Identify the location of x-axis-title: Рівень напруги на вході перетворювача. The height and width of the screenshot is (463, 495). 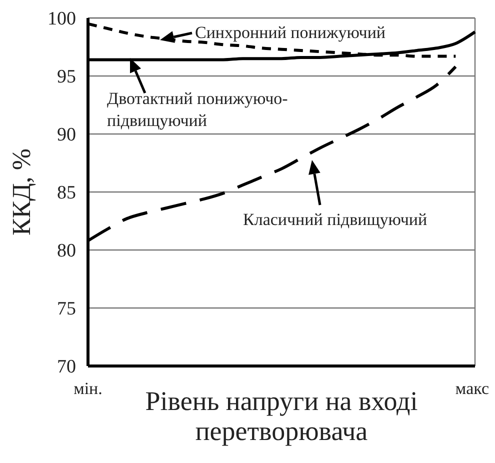
(281, 416).